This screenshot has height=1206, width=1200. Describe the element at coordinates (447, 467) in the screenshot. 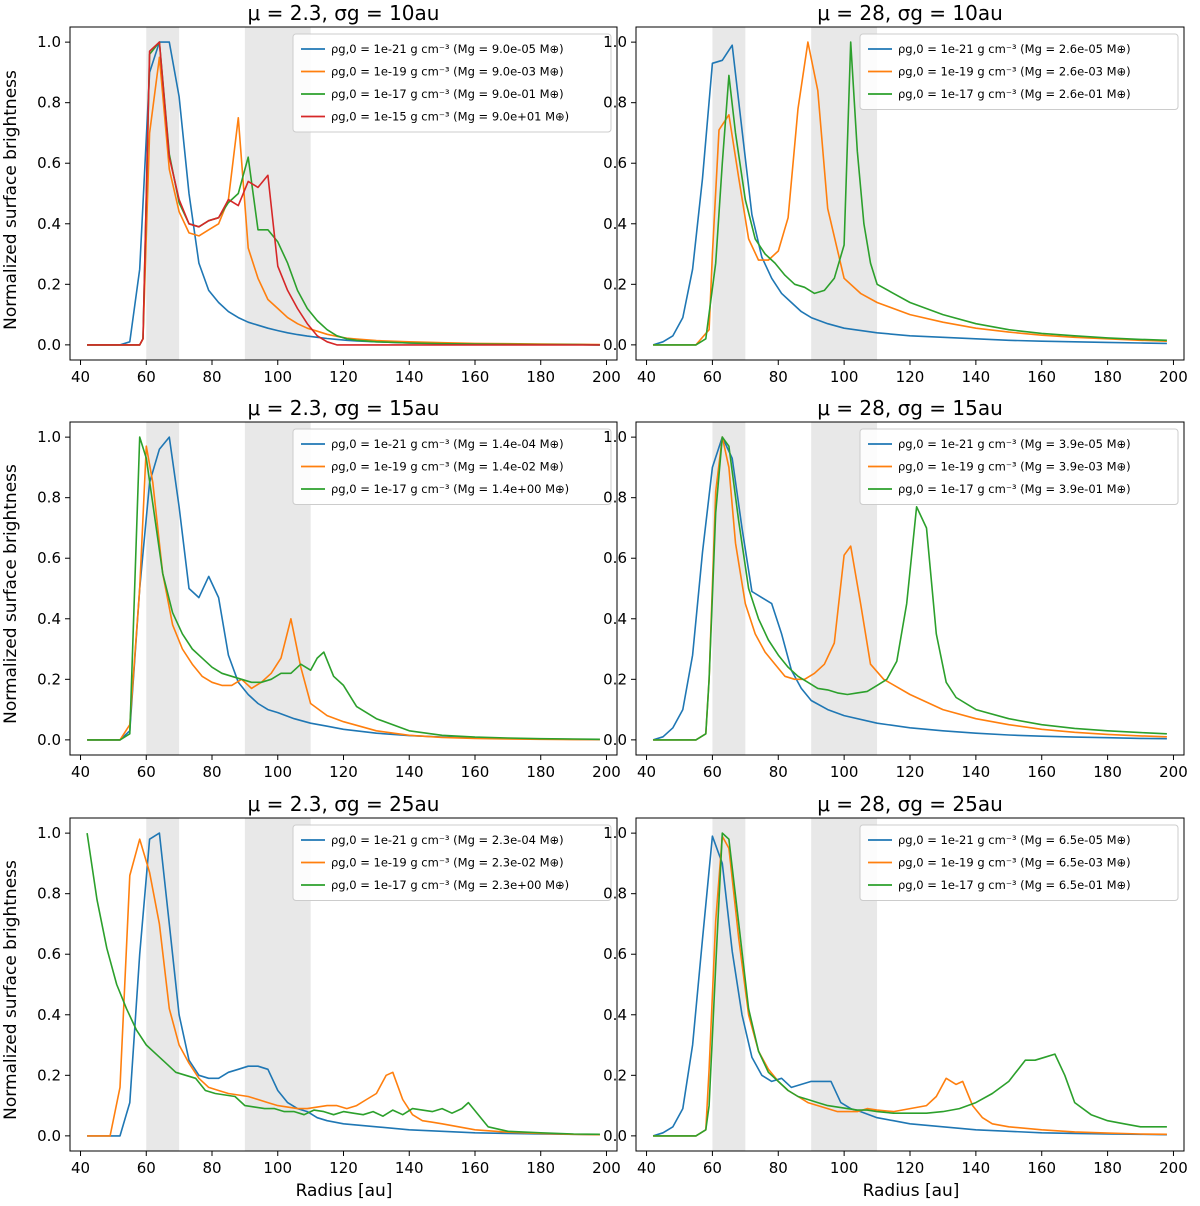

I see `legend-entry: ρg,0 = 1e-19 g cm⁻³ (Mg = 1.4e-02 M⊕)` at that location.